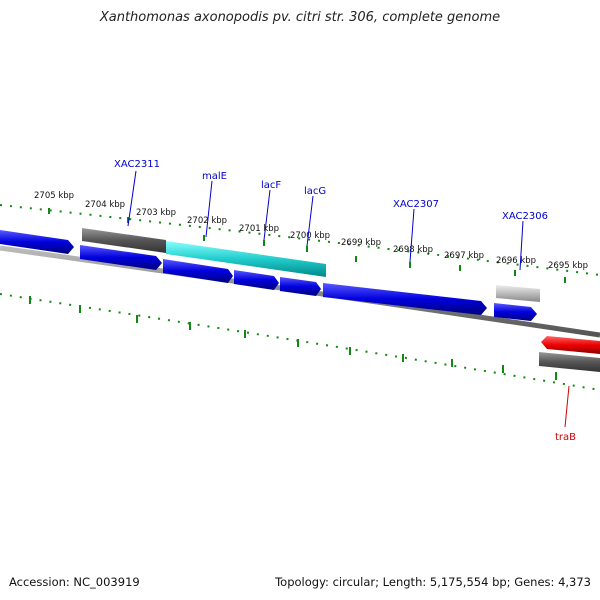 This screenshot has width=600, height=600. Describe the element at coordinates (569, 362) in the screenshot. I see `reverse-other-feature` at that location.